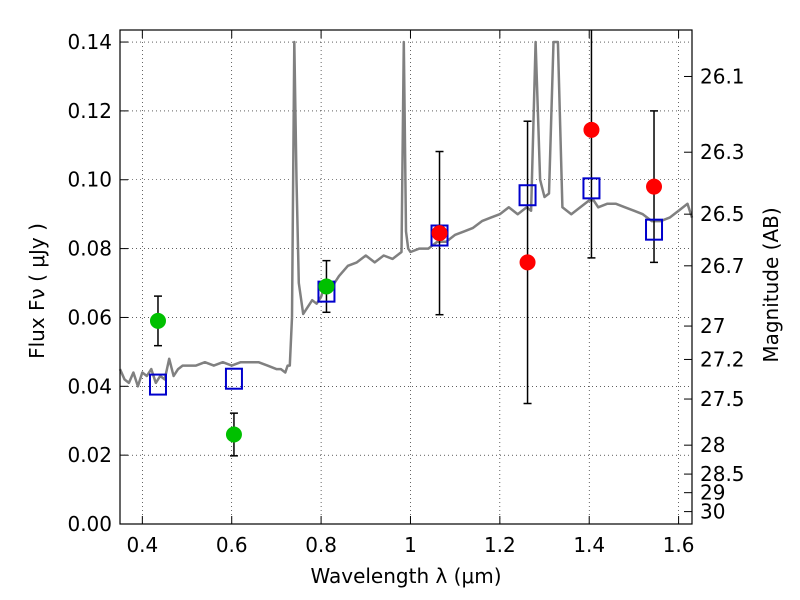 This screenshot has height=600, width=800. Describe the element at coordinates (321, 545) in the screenshot. I see `x-tick-label: 0.8` at that location.